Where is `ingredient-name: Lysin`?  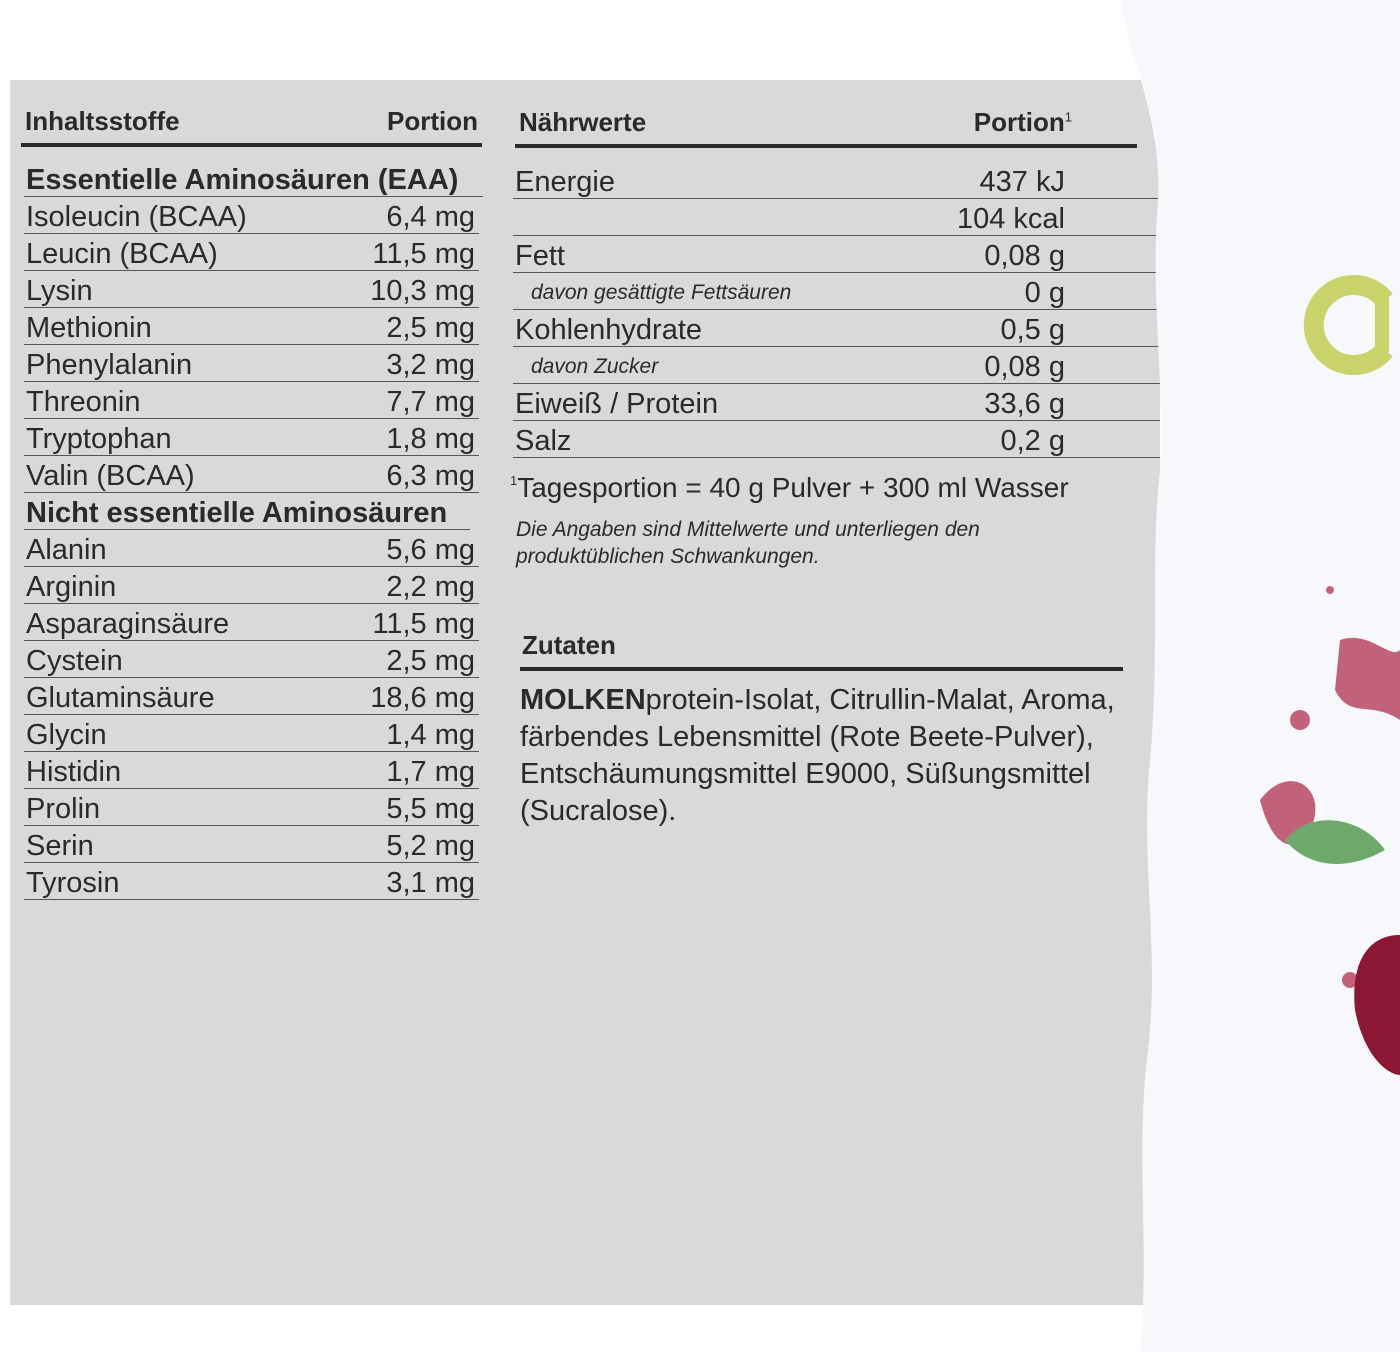
ingredient-name: Lysin is located at coordinates (59, 291).